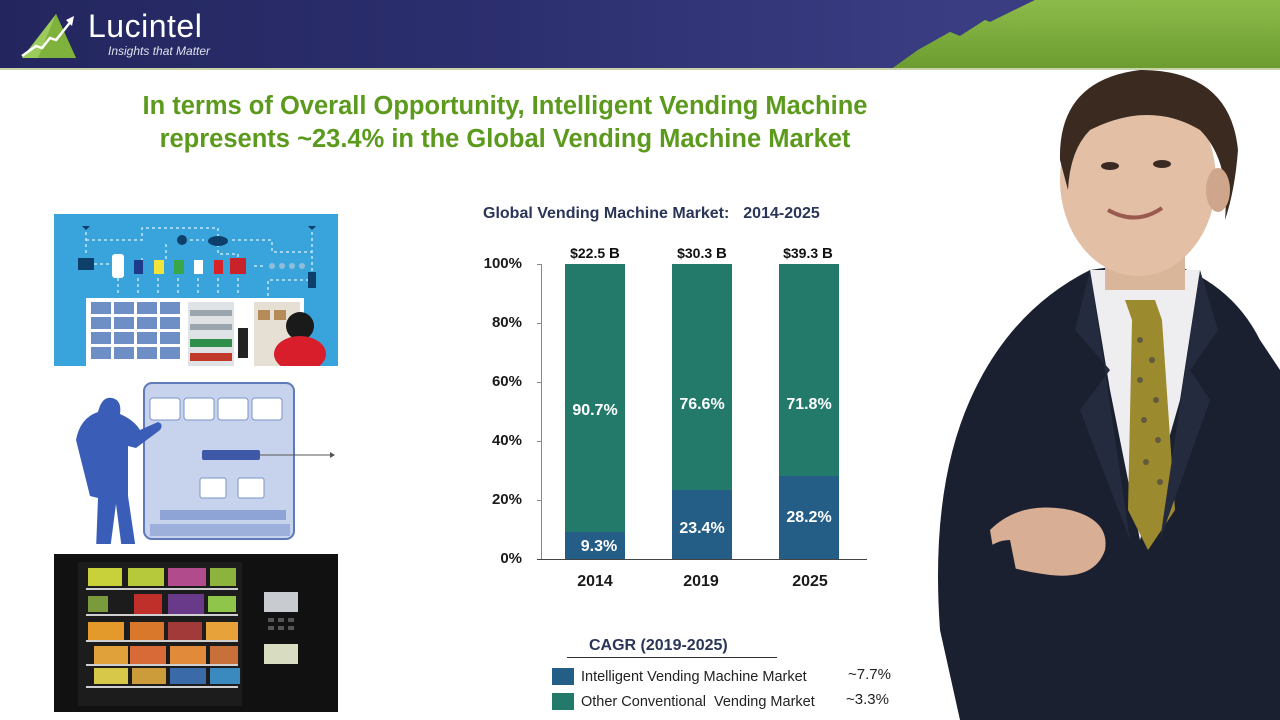 The image size is (1280, 720). I want to click on x-tick-label: 2014, so click(595, 581).